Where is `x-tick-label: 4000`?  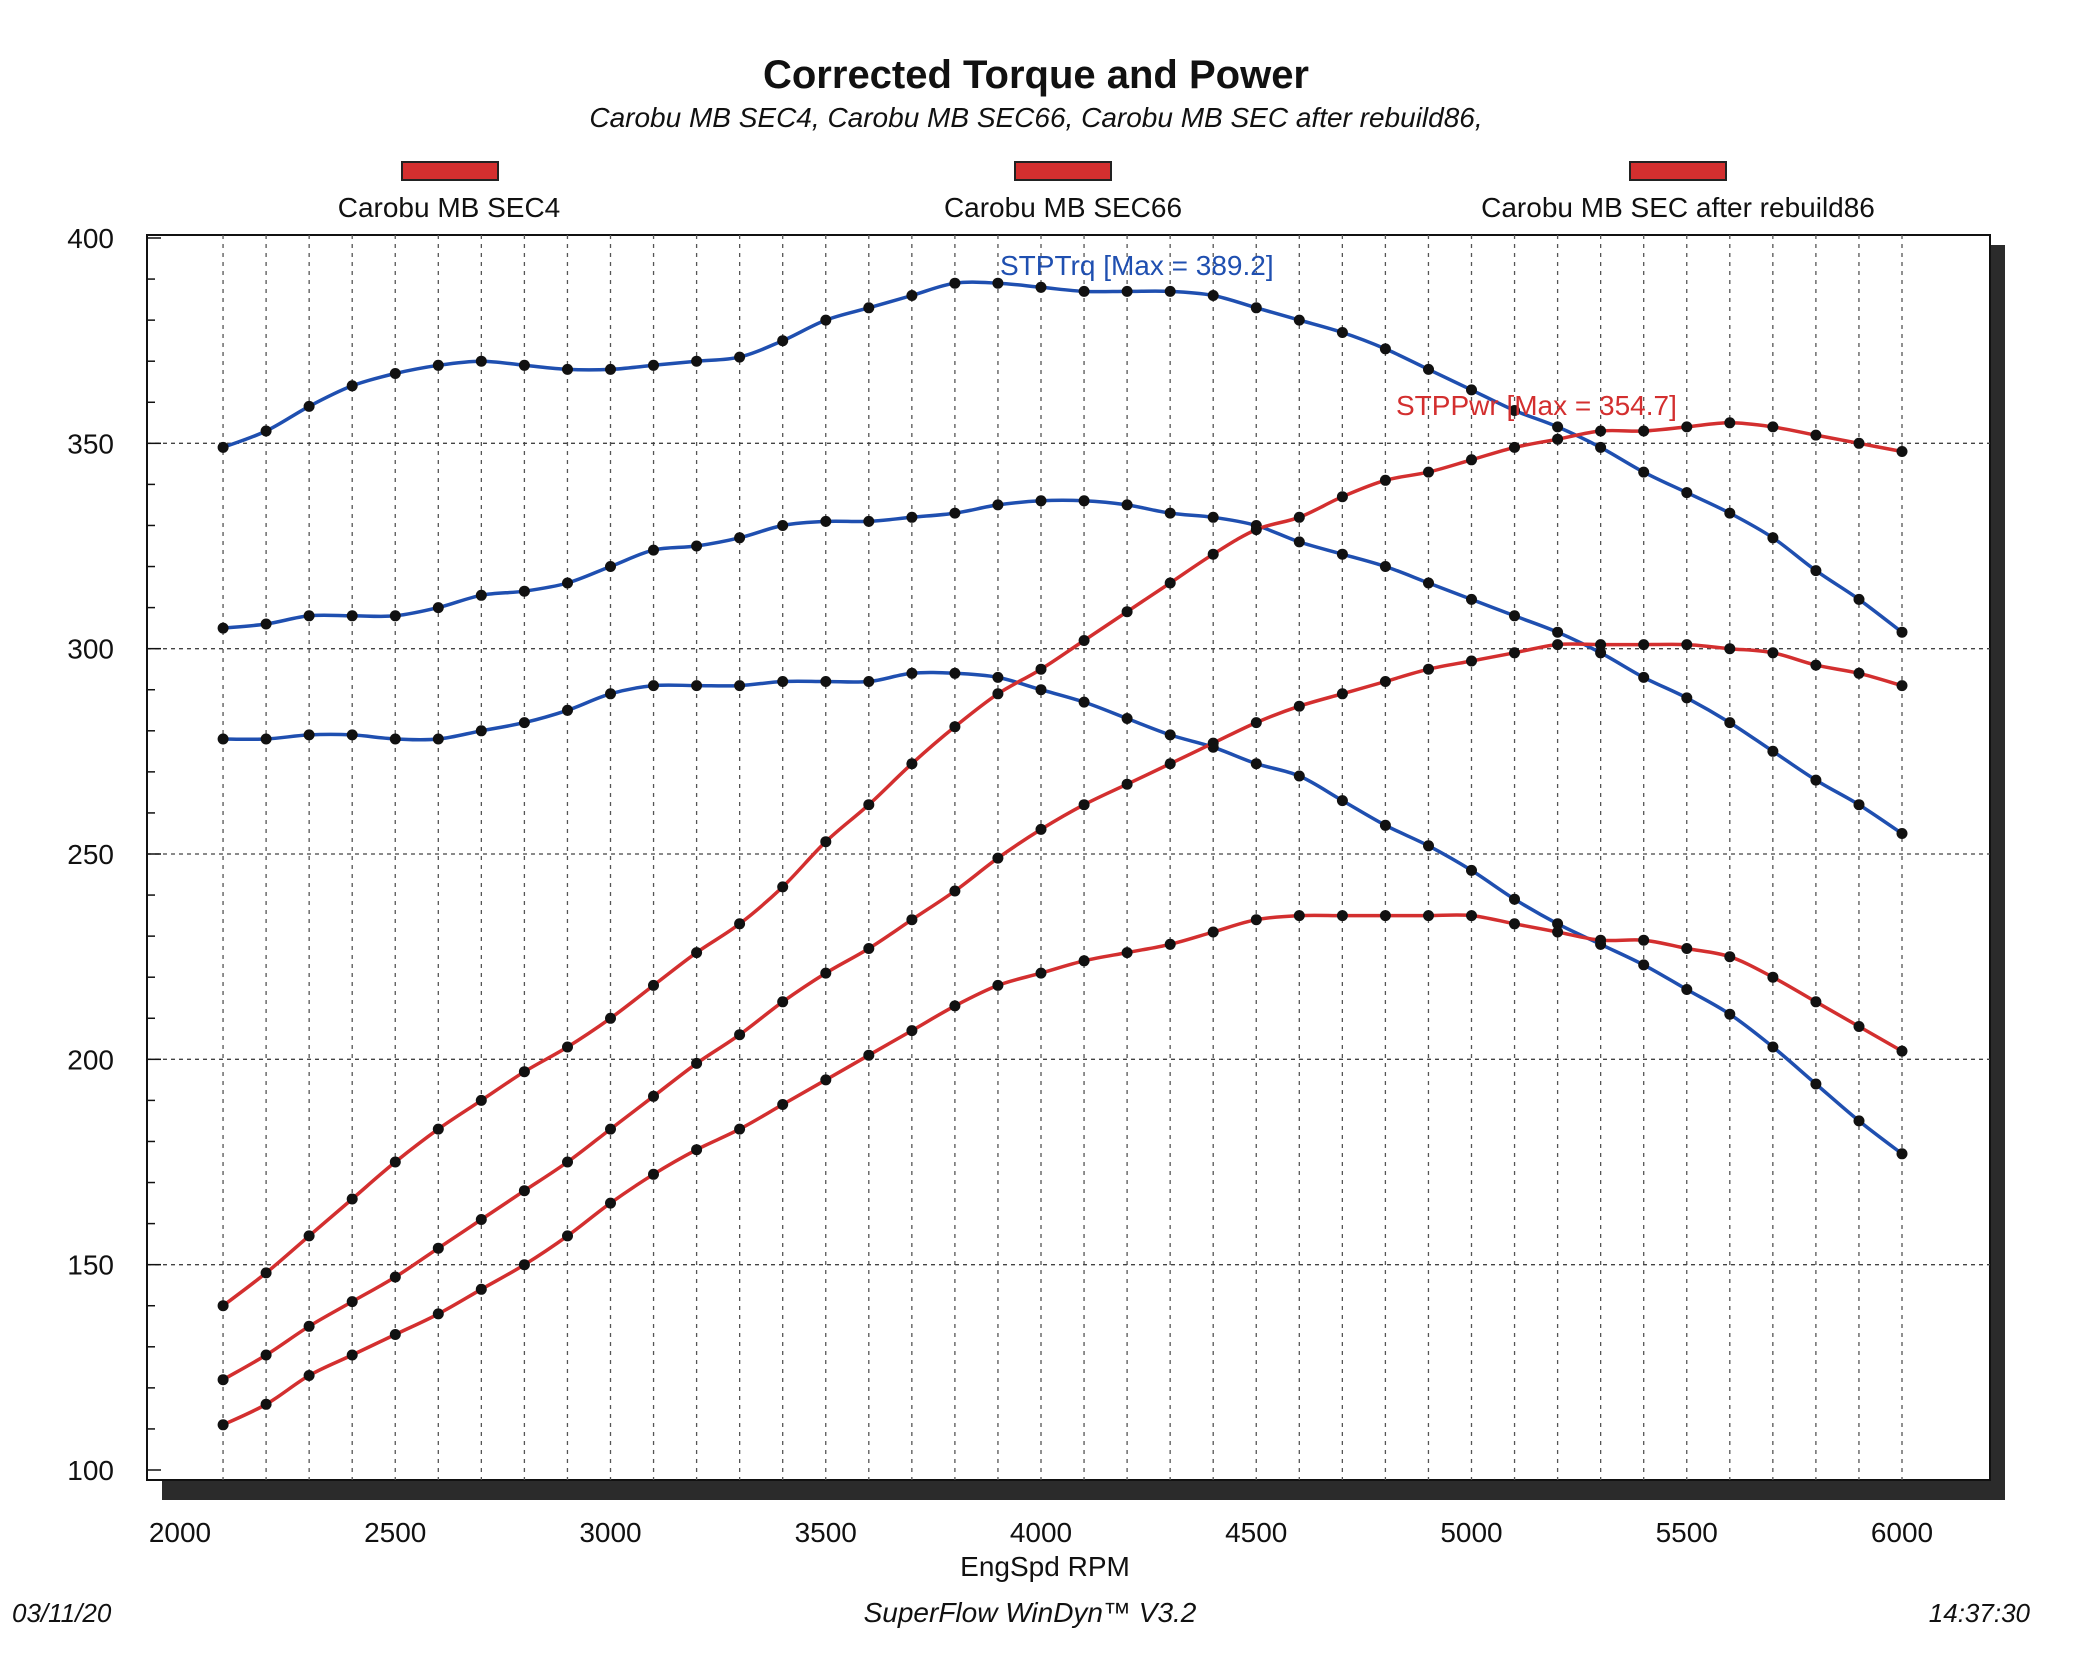
x-tick-label: 4000 is located at coordinates (1041, 1532).